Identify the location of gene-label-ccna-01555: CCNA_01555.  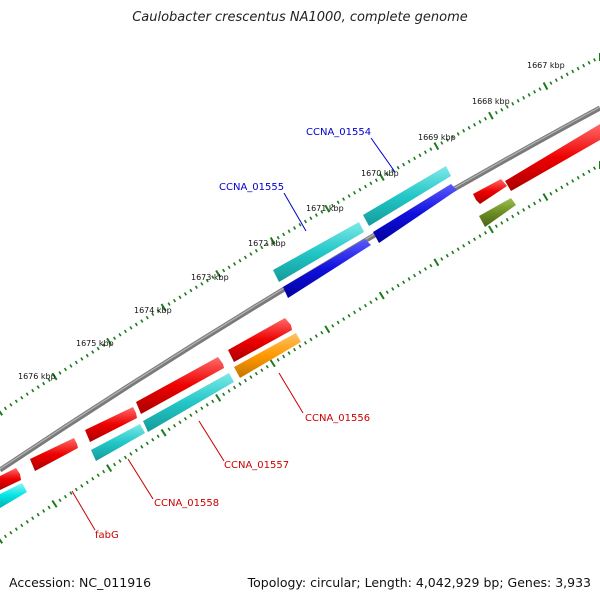
(251, 187).